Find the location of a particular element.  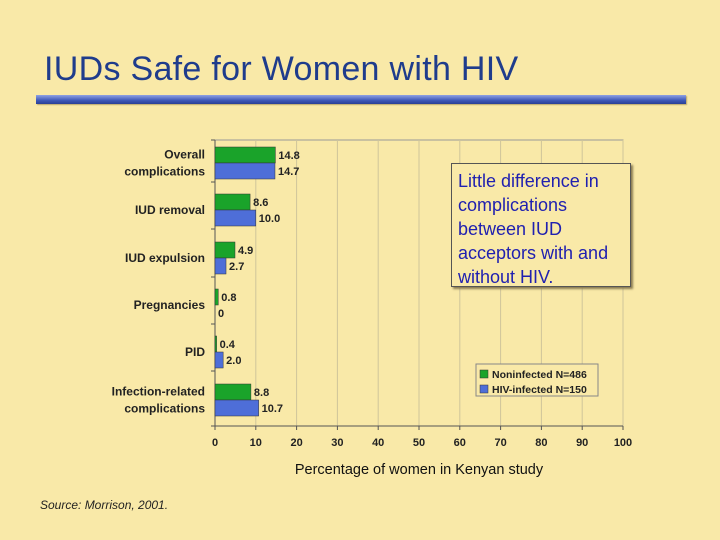

data-label: 0.8 is located at coordinates (228, 298).